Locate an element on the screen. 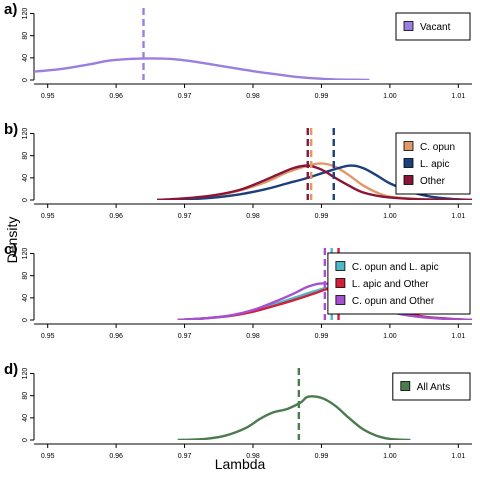 Image resolution: width=480 pixels, height=480 pixels. legend-label: Other is located at coordinates (433, 181).